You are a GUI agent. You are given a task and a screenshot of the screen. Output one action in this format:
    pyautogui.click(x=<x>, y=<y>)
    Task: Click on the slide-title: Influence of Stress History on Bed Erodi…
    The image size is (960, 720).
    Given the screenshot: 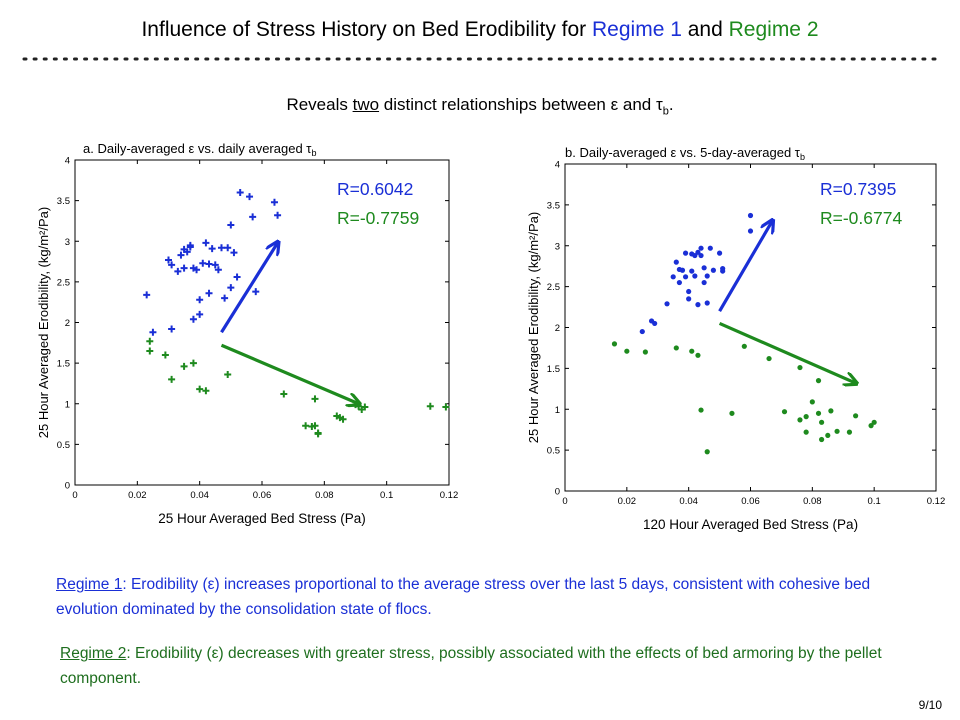 What is the action you would take?
    pyautogui.click(x=480, y=30)
    